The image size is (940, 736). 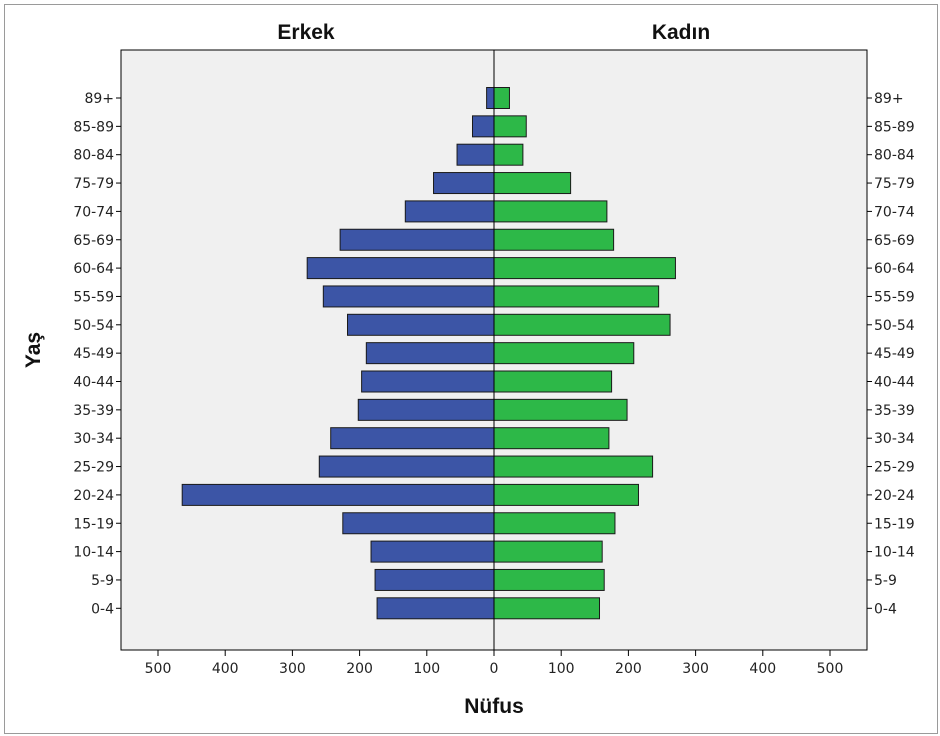 What do you see at coordinates (681, 32) in the screenshot?
I see `panel-title-right: Kadın` at bounding box center [681, 32].